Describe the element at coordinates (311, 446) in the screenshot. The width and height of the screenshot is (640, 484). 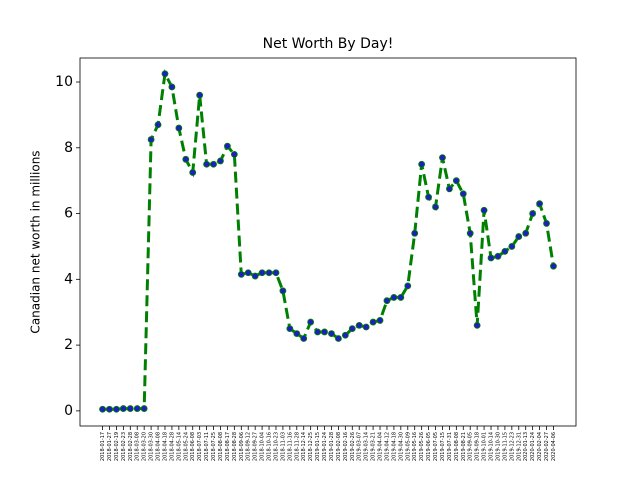
I see `x-tick-label: 2018-12-25` at that location.